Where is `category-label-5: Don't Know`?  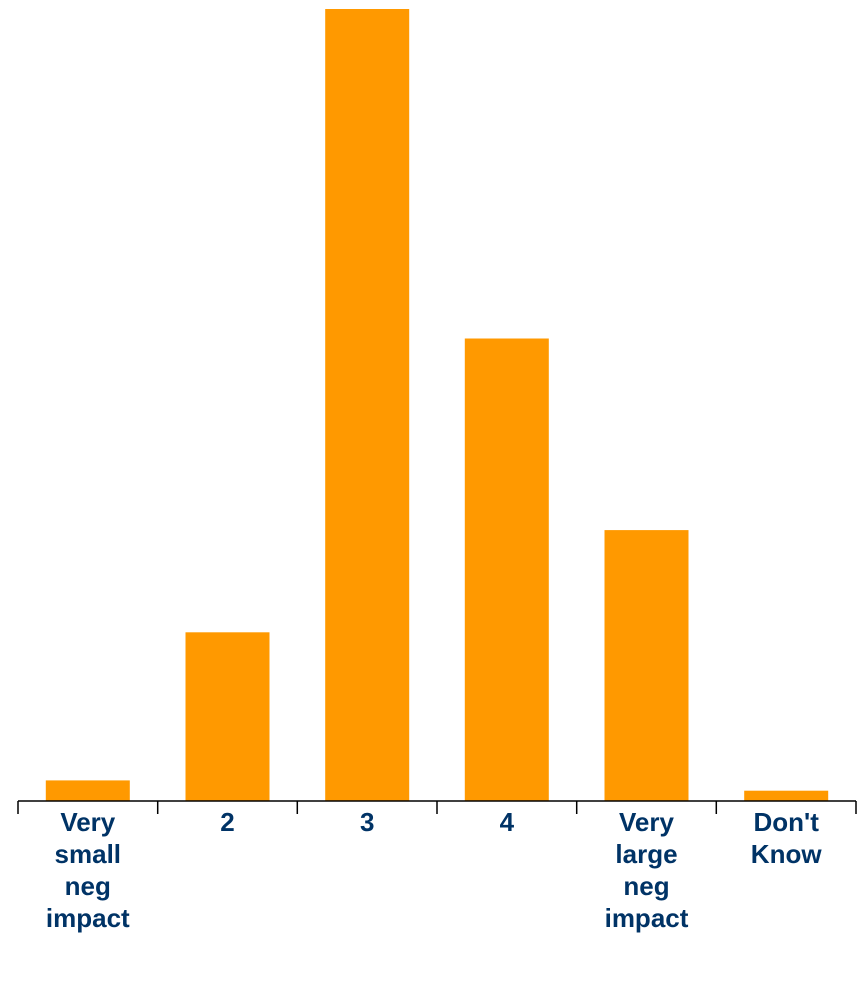 category-label-5: Don't Know is located at coordinates (786, 838).